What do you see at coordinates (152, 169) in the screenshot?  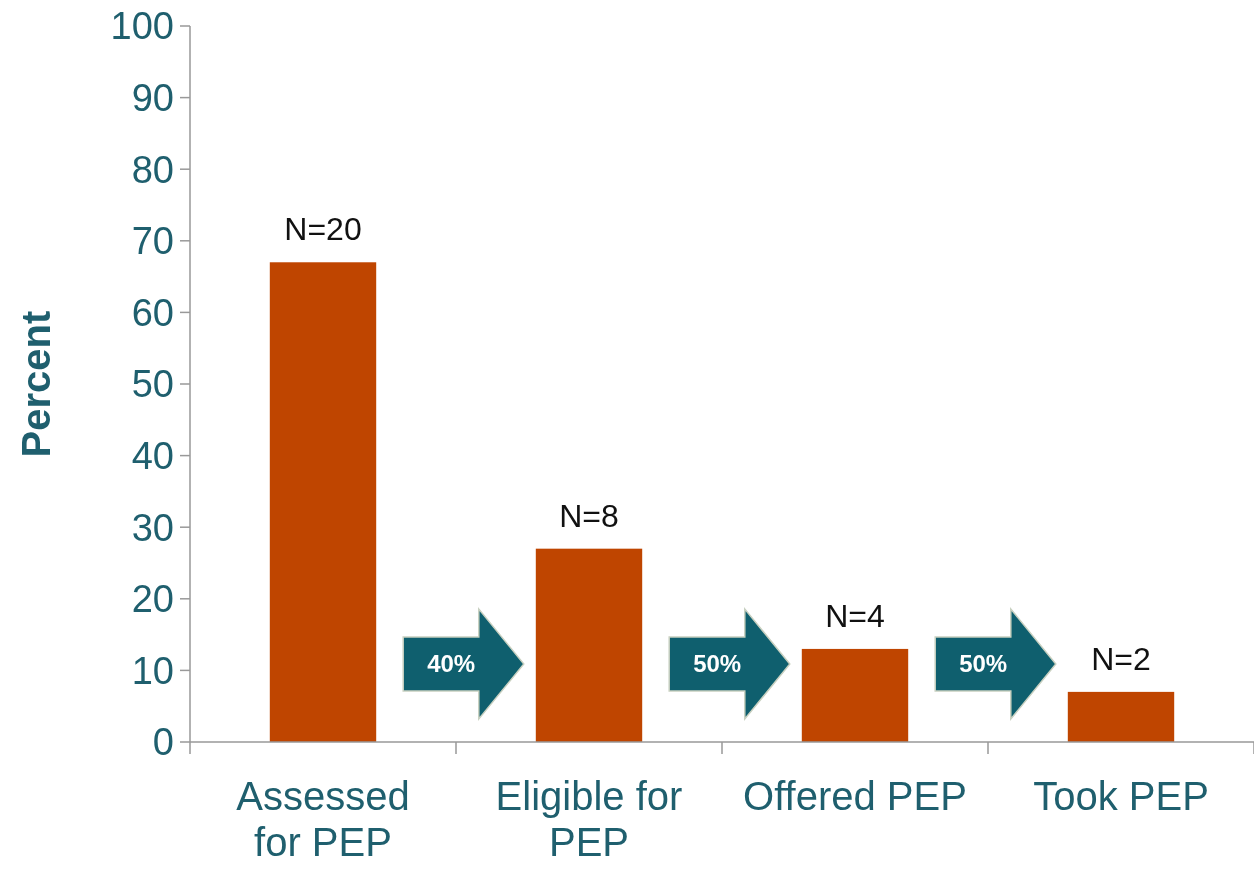 I see `y-tick-label: 80` at bounding box center [152, 169].